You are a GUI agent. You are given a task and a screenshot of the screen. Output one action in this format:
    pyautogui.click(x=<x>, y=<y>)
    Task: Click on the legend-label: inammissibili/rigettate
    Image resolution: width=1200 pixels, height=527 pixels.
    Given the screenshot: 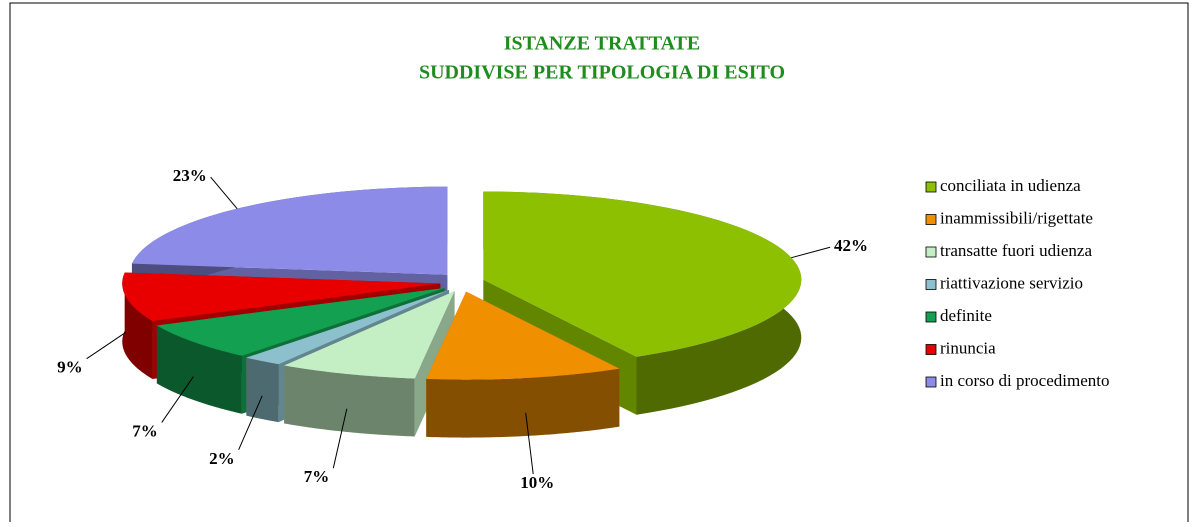 What is the action you would take?
    pyautogui.click(x=1016, y=217)
    